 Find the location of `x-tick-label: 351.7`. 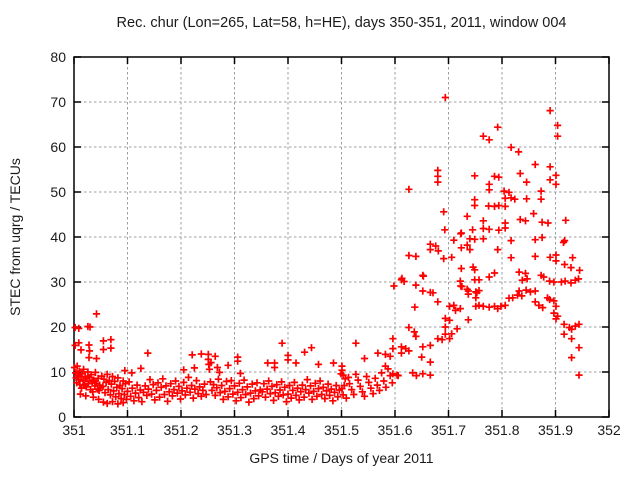

x-tick-label: 351.7 is located at coordinates (448, 430).